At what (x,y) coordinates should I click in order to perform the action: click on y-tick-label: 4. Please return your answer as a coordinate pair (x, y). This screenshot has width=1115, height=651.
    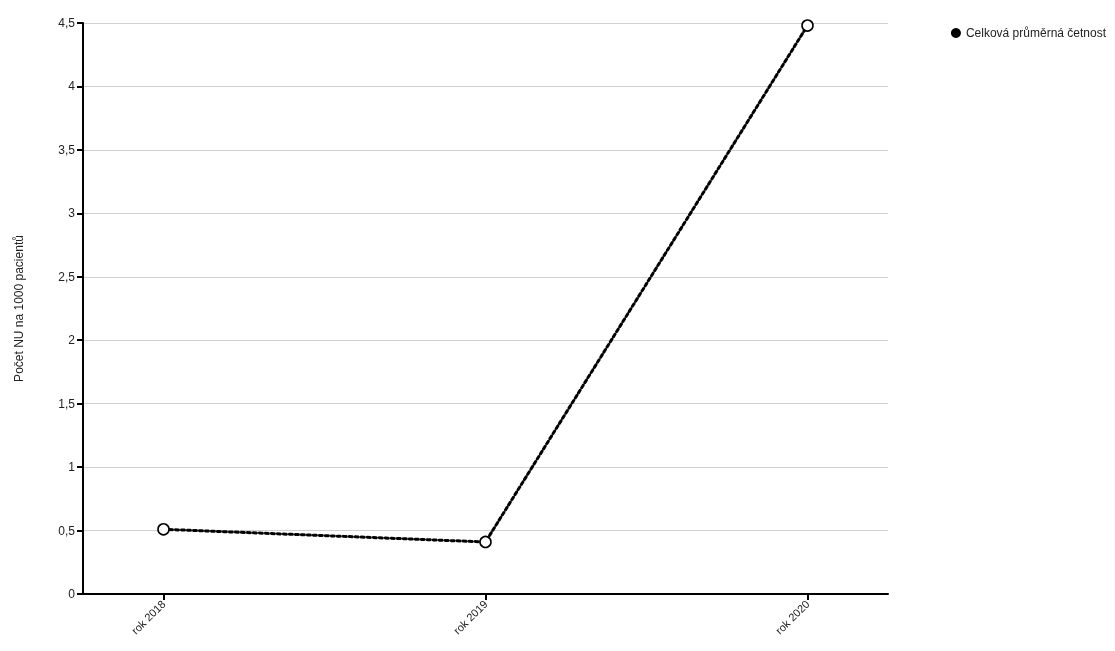
    Looking at the image, I should click on (72, 86).